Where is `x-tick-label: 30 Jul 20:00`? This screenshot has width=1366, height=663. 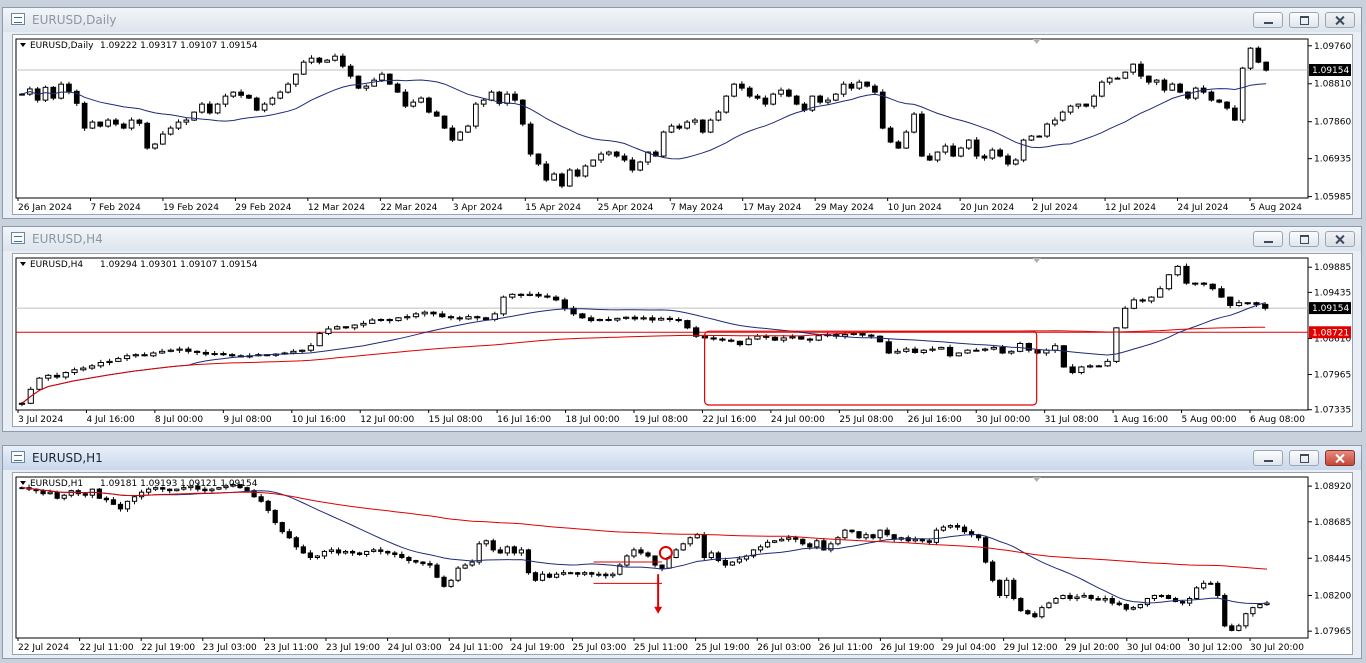 x-tick-label: 30 Jul 20:00 is located at coordinates (1277, 648).